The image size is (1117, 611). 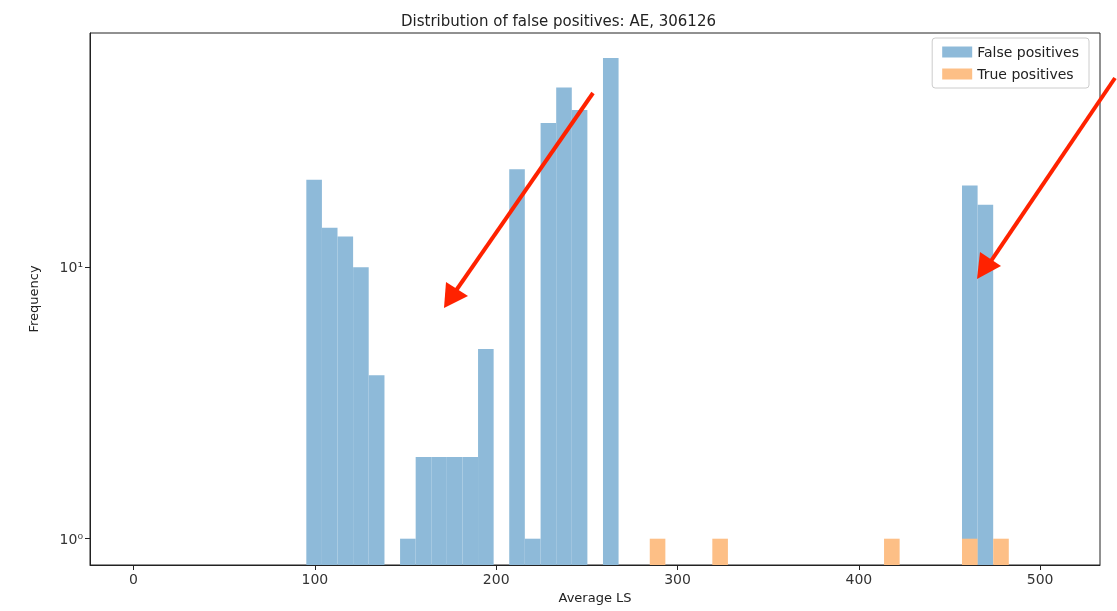 I want to click on y-tick-label: 10⁰, so click(x=71, y=538).